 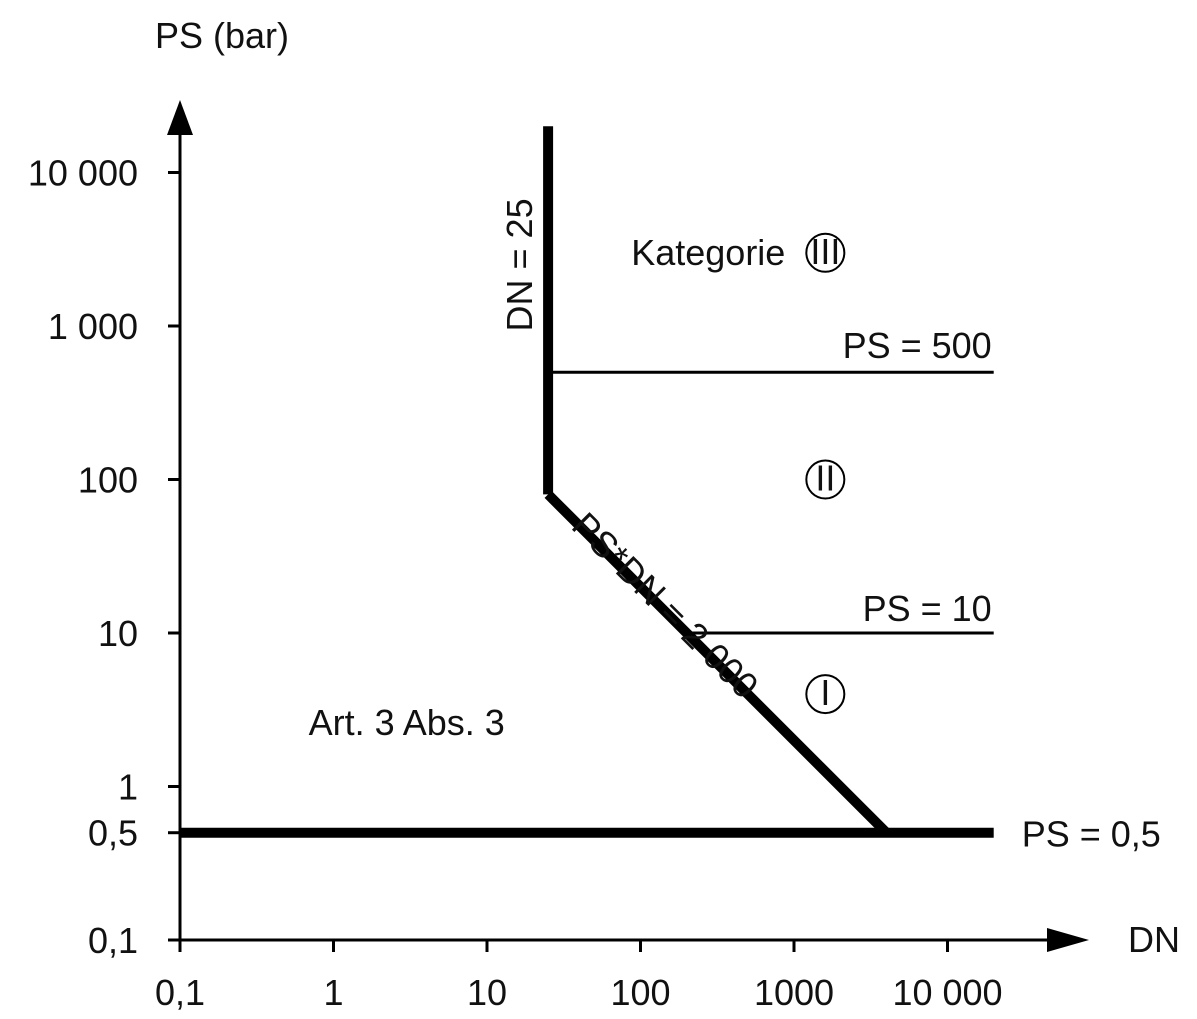 What do you see at coordinates (487, 992) in the screenshot?
I see `x-tick-label: 10` at bounding box center [487, 992].